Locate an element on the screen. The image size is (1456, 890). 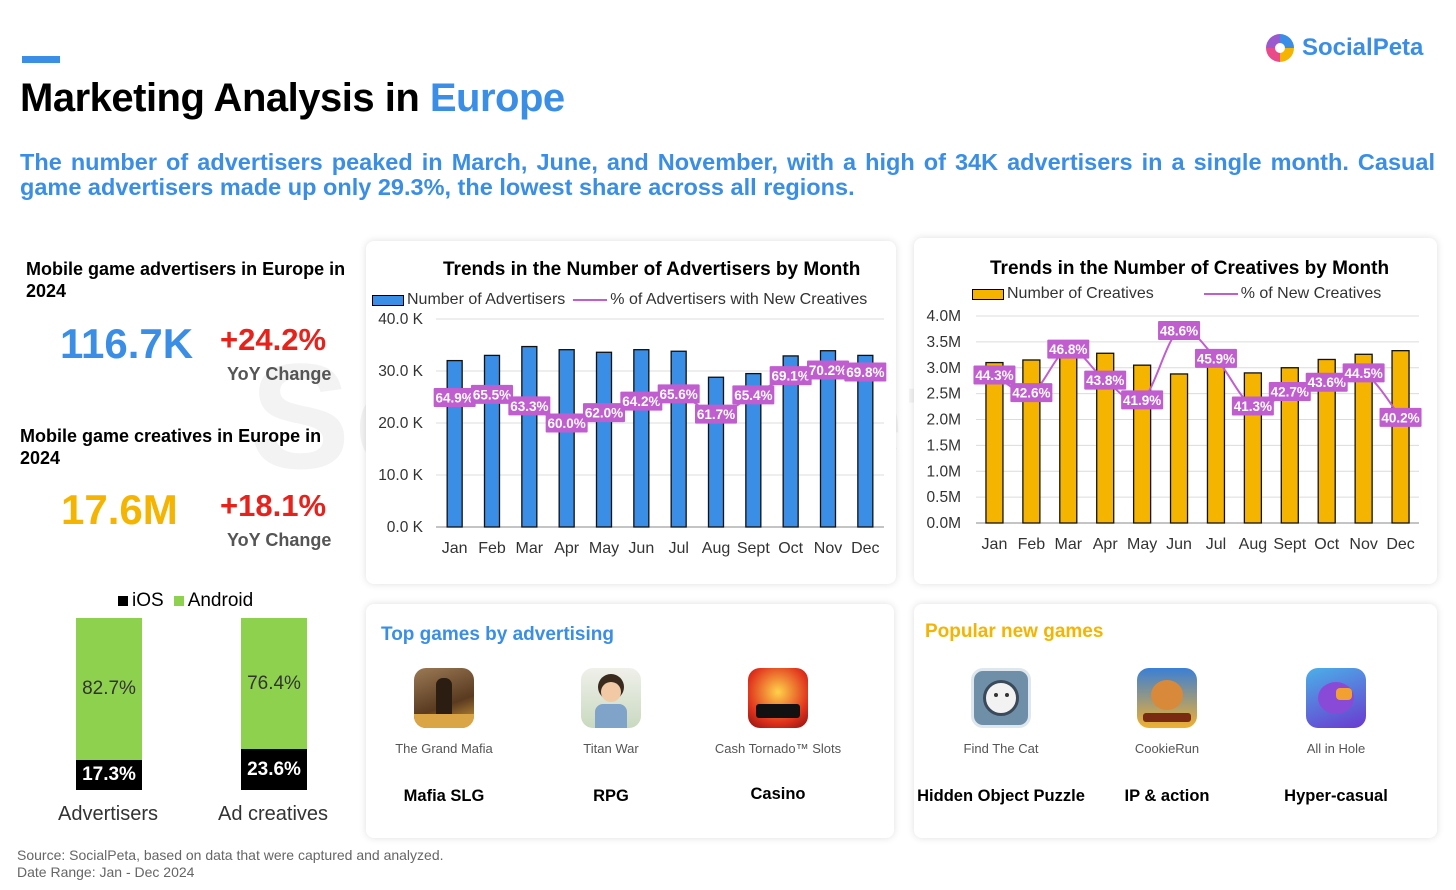
cookierun-game-icon is located at coordinates (1167, 698).